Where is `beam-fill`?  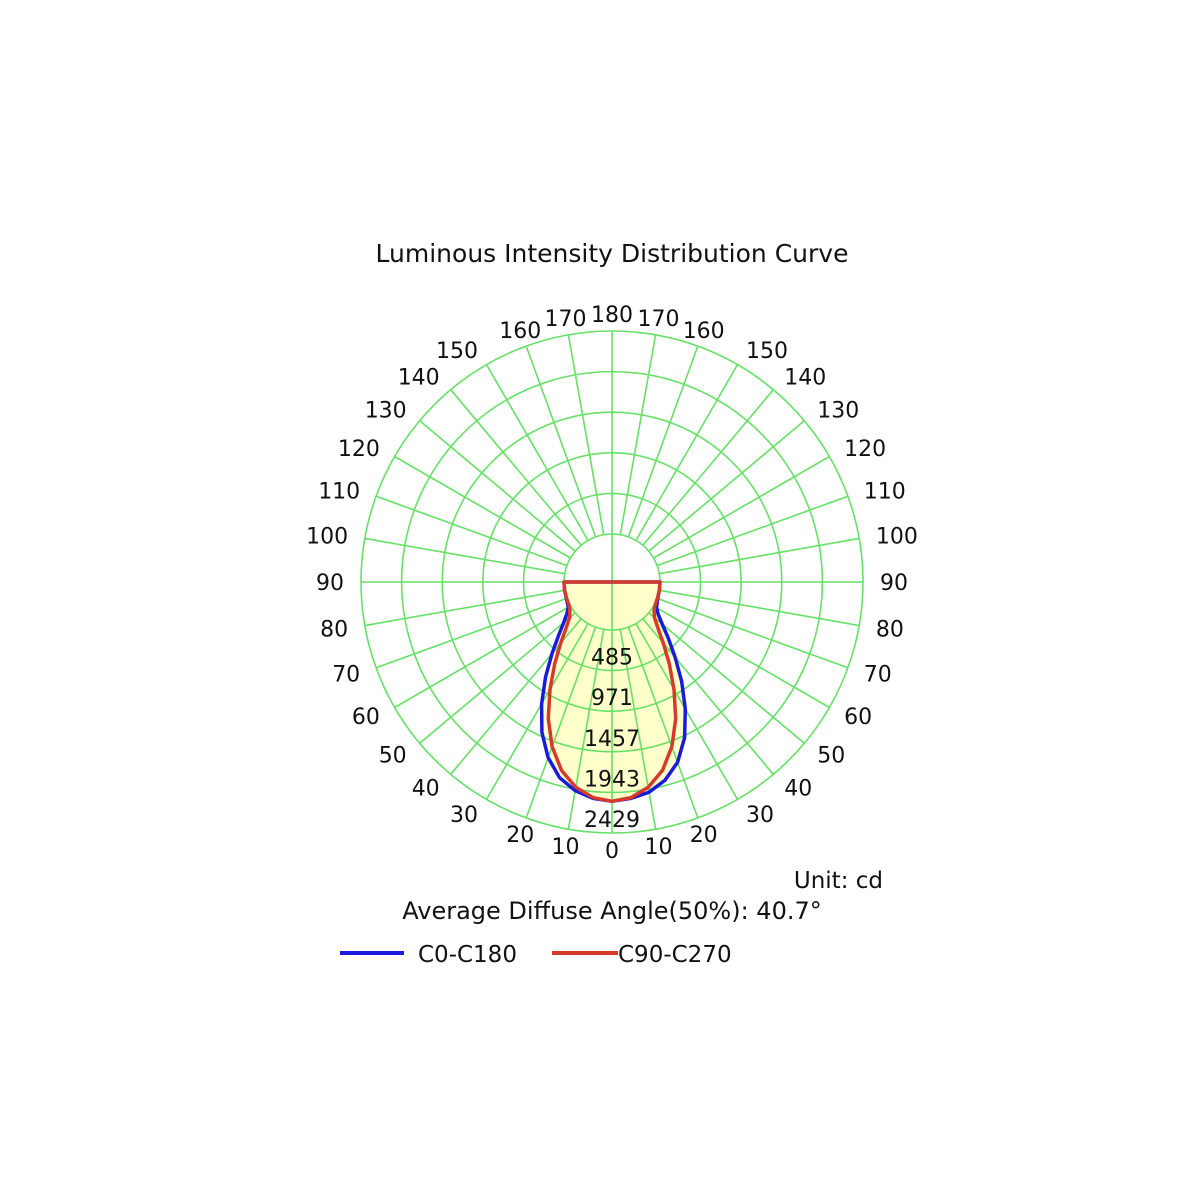
beam-fill is located at coordinates (613, 692).